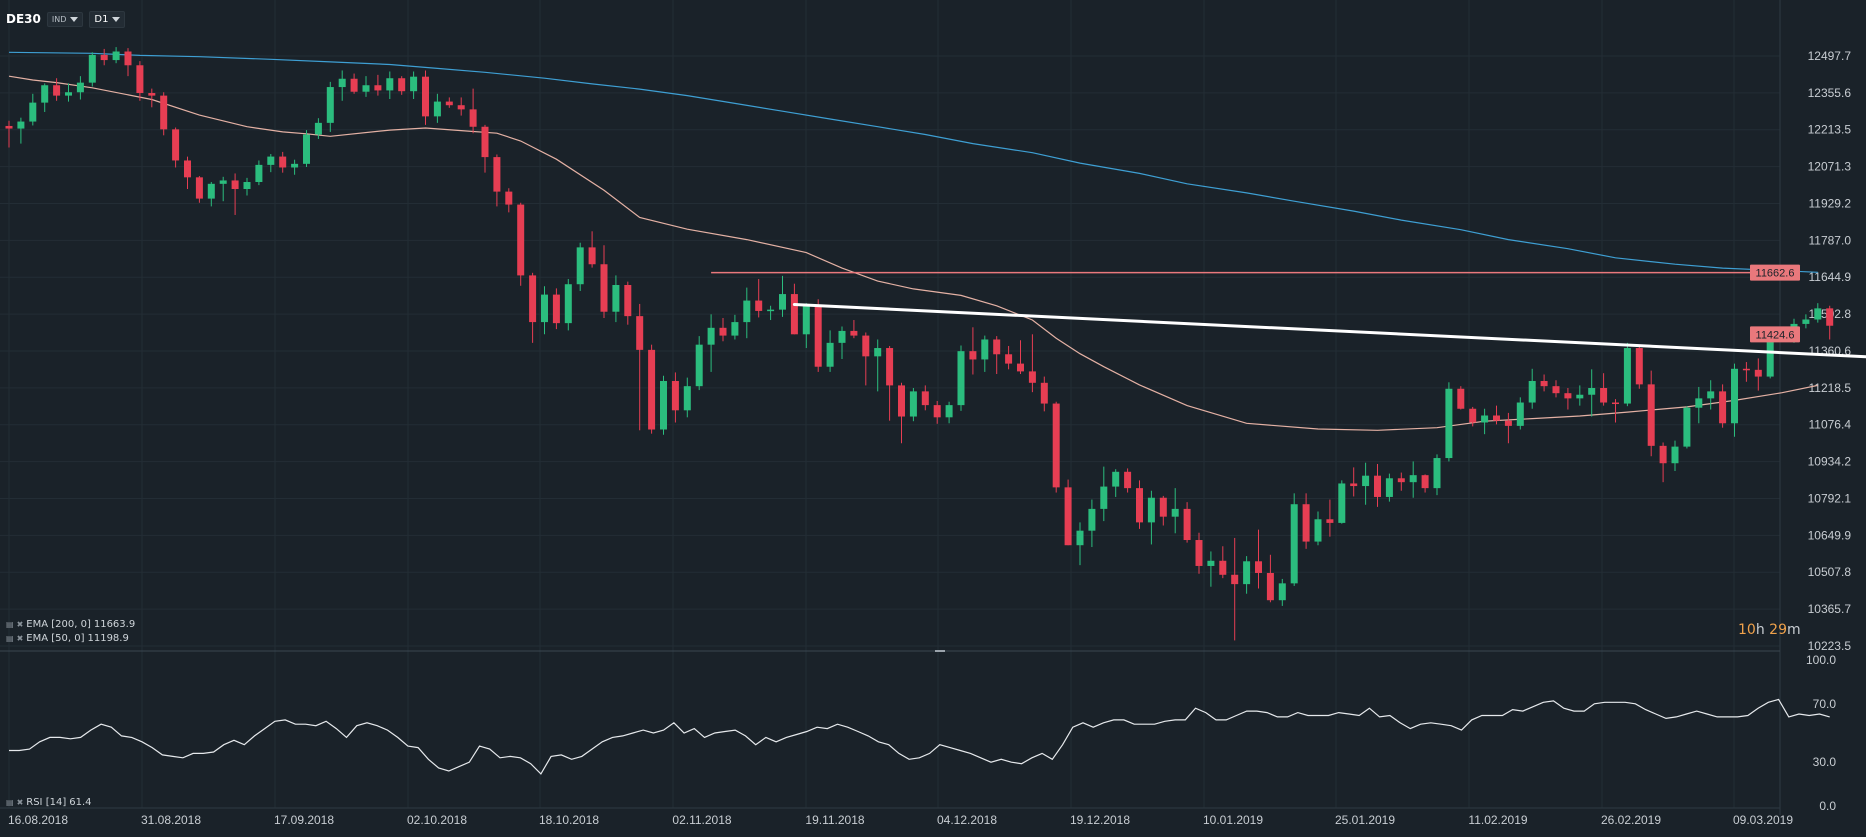  I want to click on rsi-label: RSI [14], so click(46, 802).